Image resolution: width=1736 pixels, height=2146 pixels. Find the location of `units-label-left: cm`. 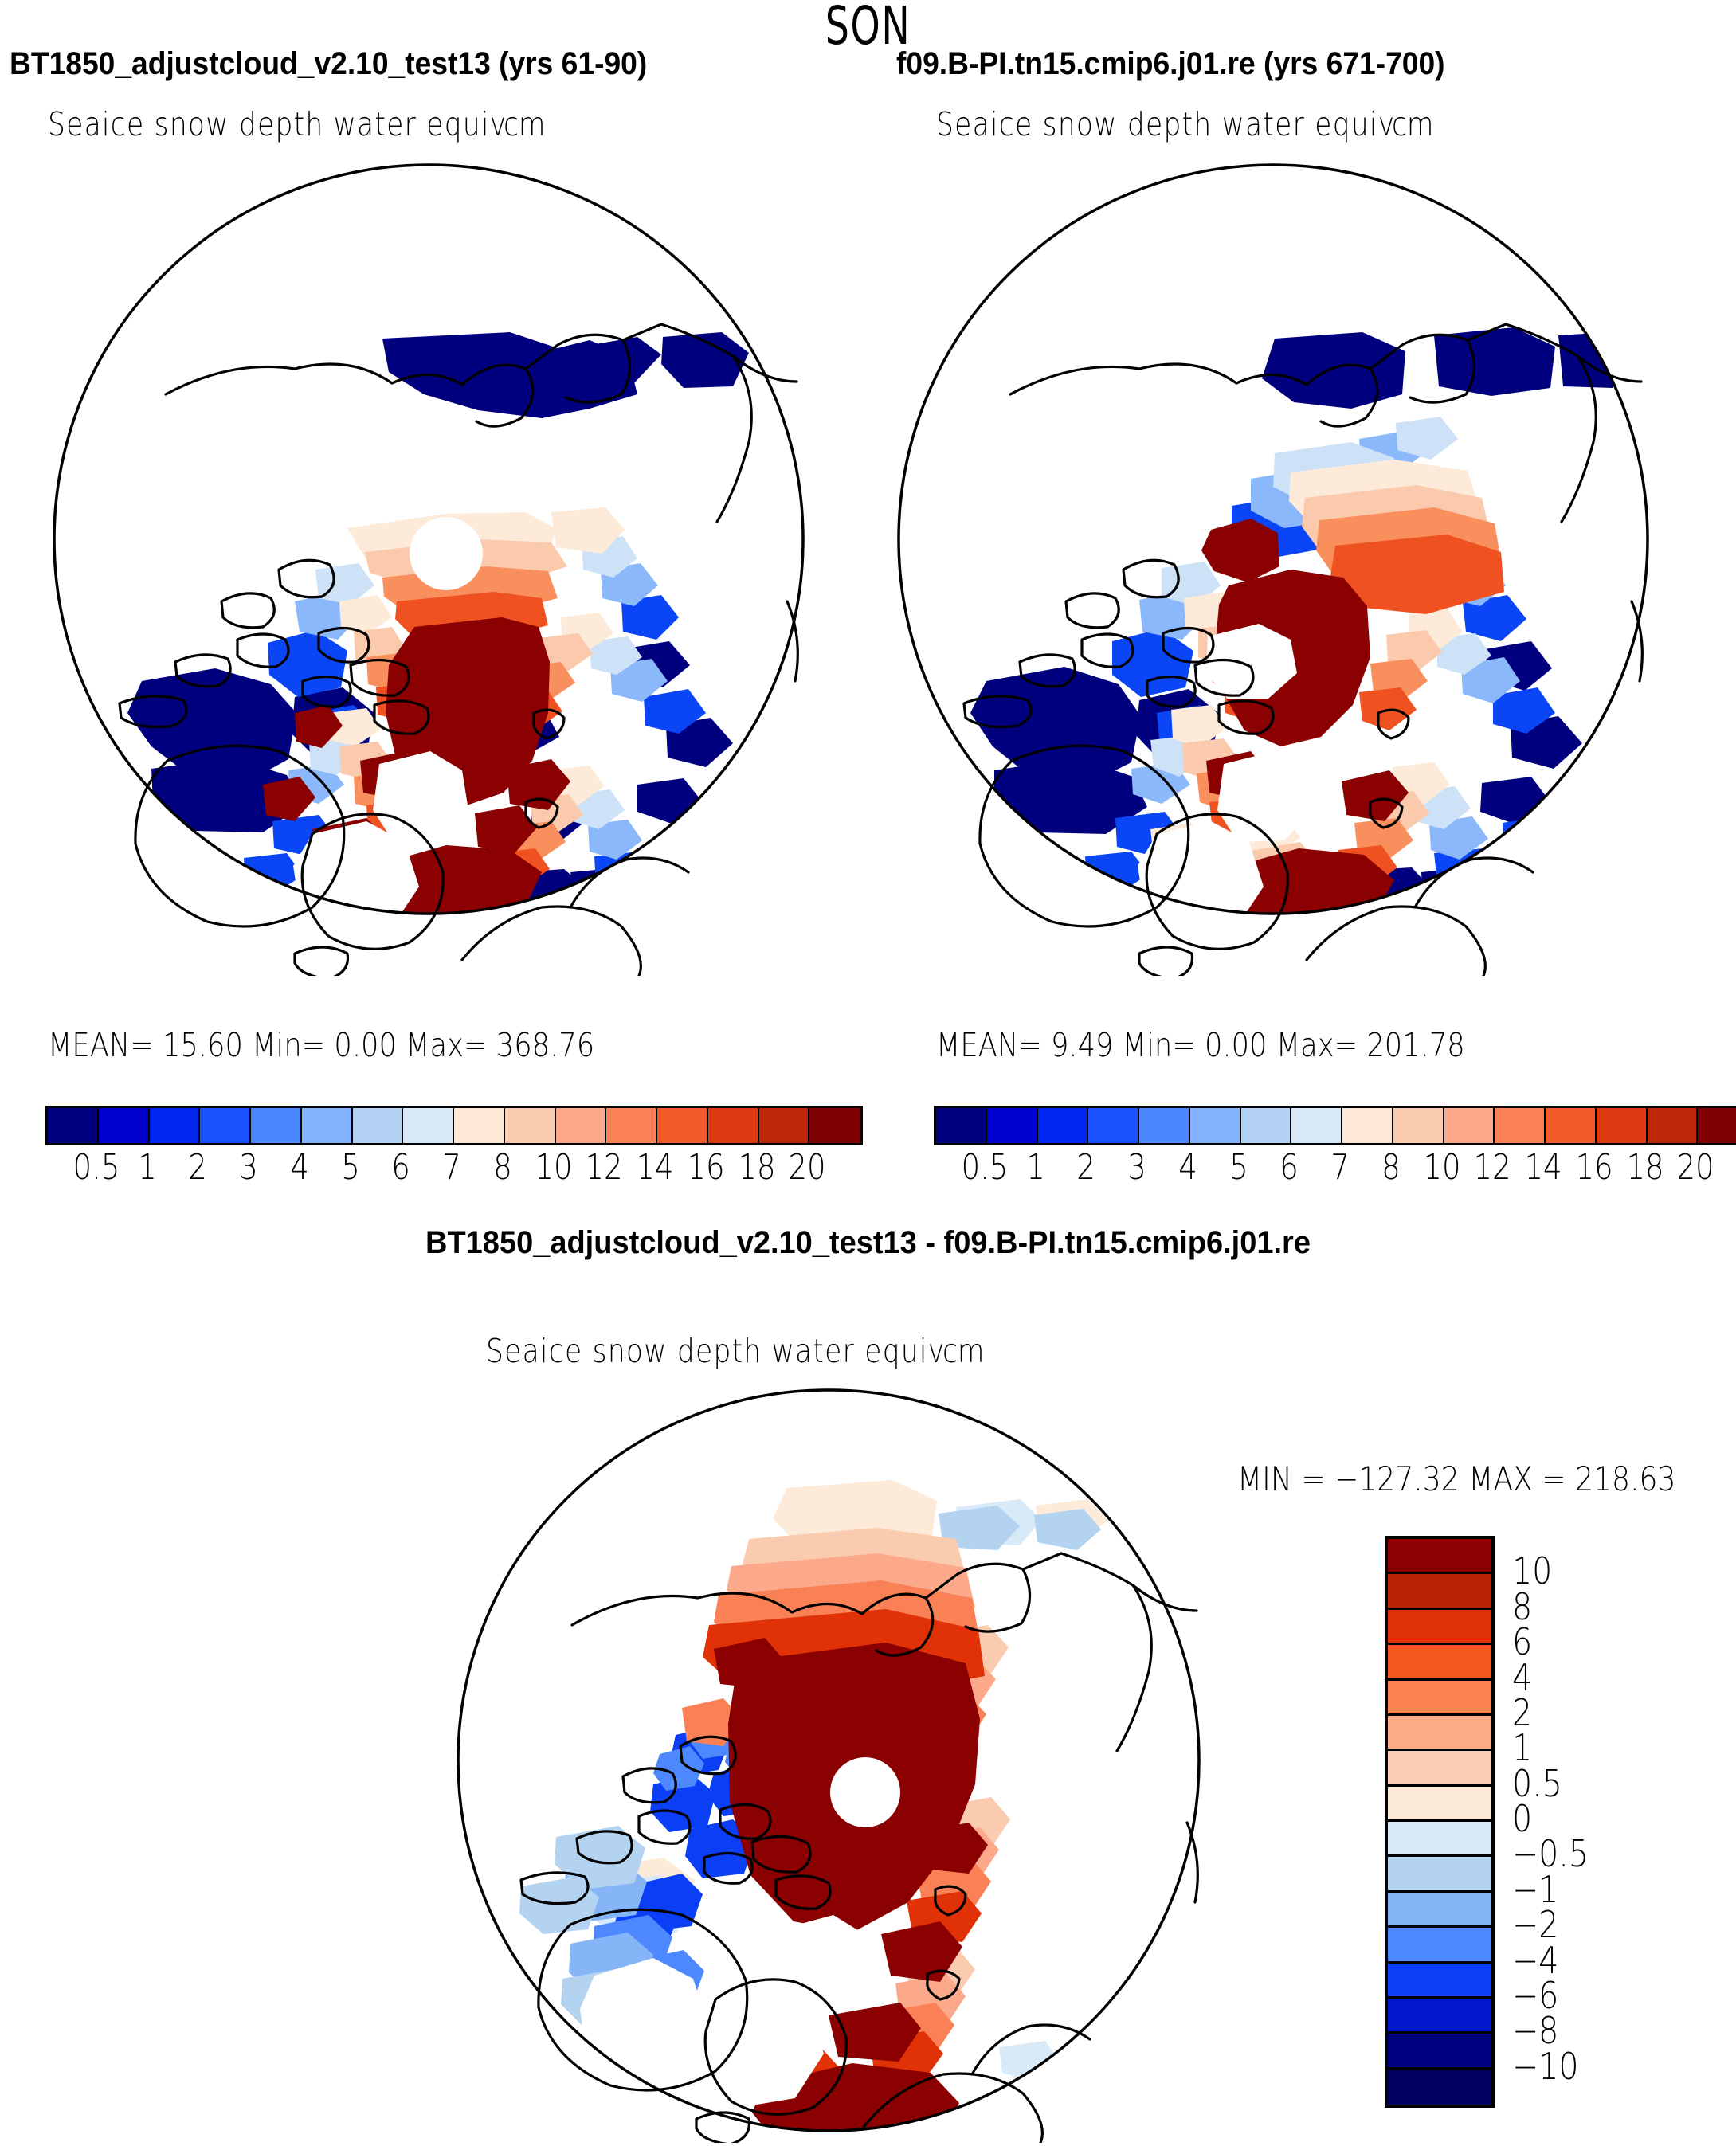

units-label-left: cm is located at coordinates (525, 124).